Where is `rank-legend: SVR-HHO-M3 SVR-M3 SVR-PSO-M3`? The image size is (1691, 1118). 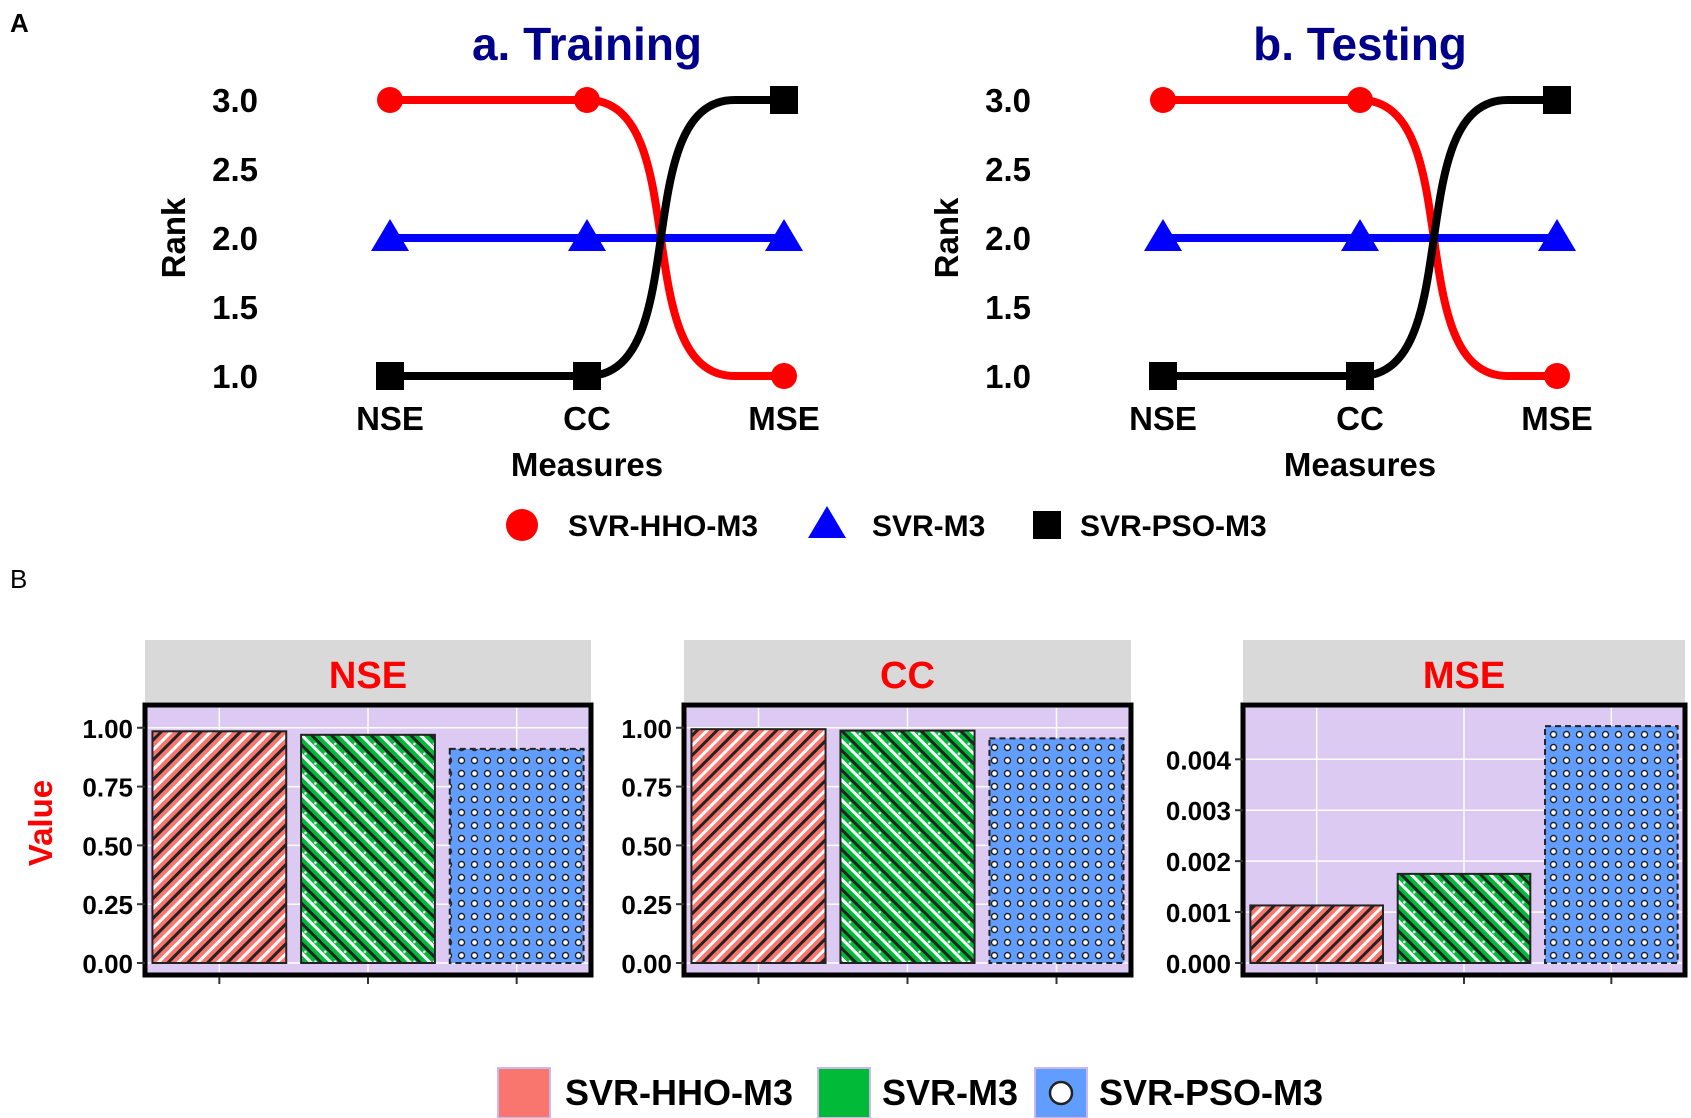
rank-legend: SVR-HHO-M3 SVR-M3 SVR-PSO-M3 is located at coordinates (886, 524).